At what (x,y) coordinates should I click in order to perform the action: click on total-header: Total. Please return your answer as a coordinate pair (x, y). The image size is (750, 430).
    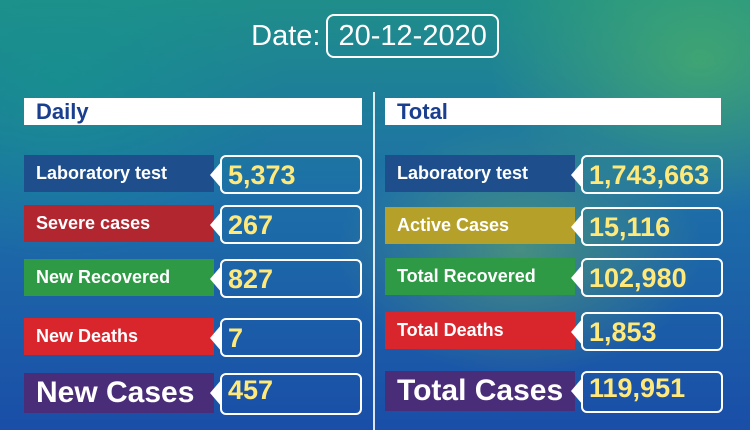
    Looking at the image, I should click on (553, 111).